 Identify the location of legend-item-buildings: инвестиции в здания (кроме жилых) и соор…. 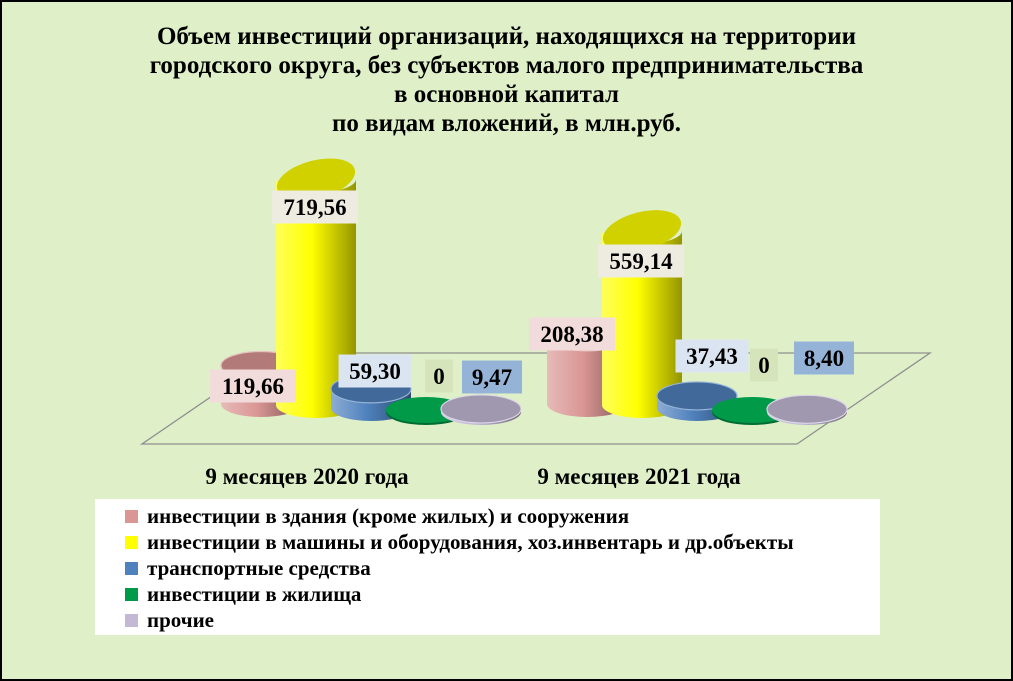
(502, 516).